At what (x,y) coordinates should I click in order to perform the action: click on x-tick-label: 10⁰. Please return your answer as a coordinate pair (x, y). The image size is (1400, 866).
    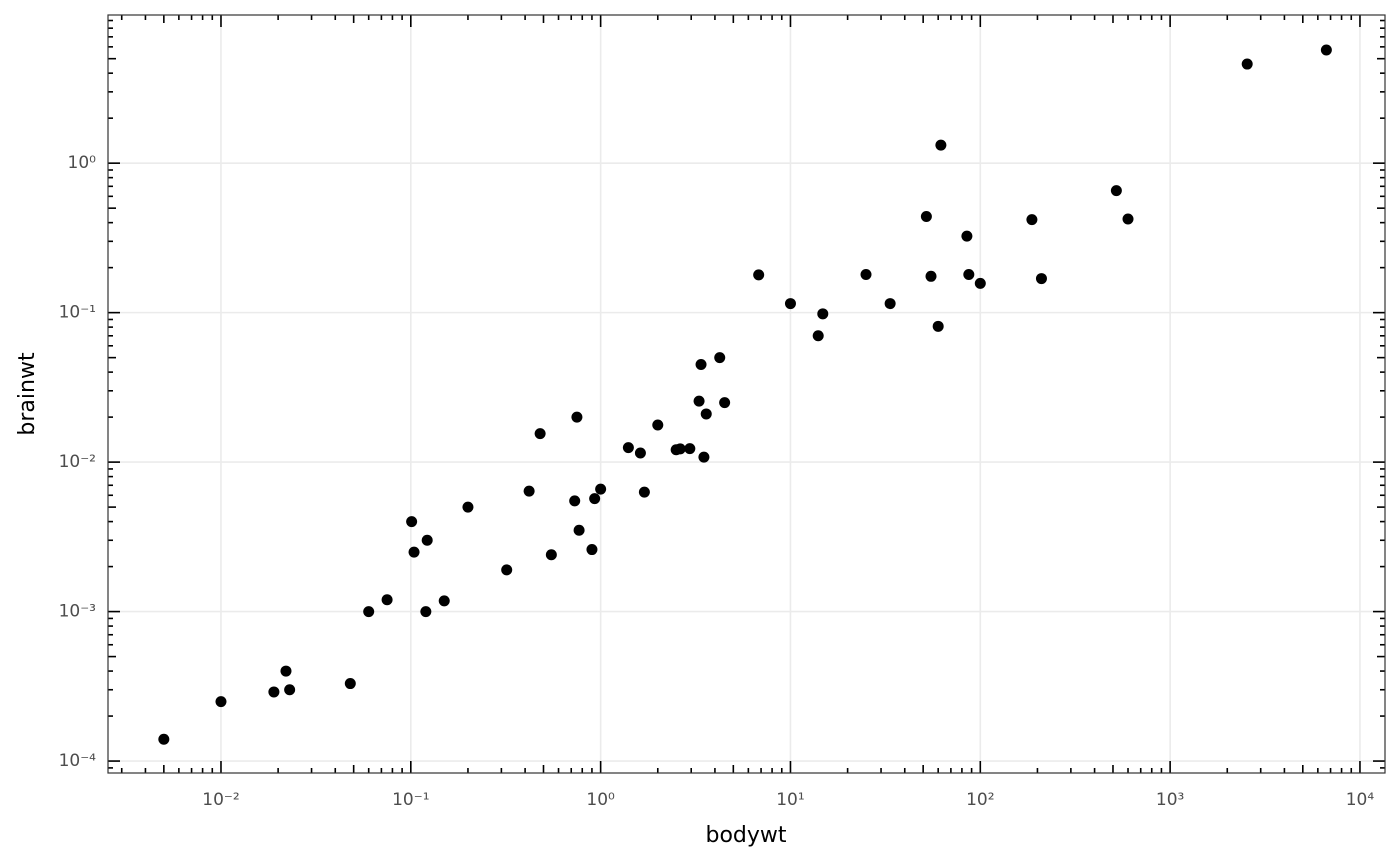
    Looking at the image, I should click on (600, 800).